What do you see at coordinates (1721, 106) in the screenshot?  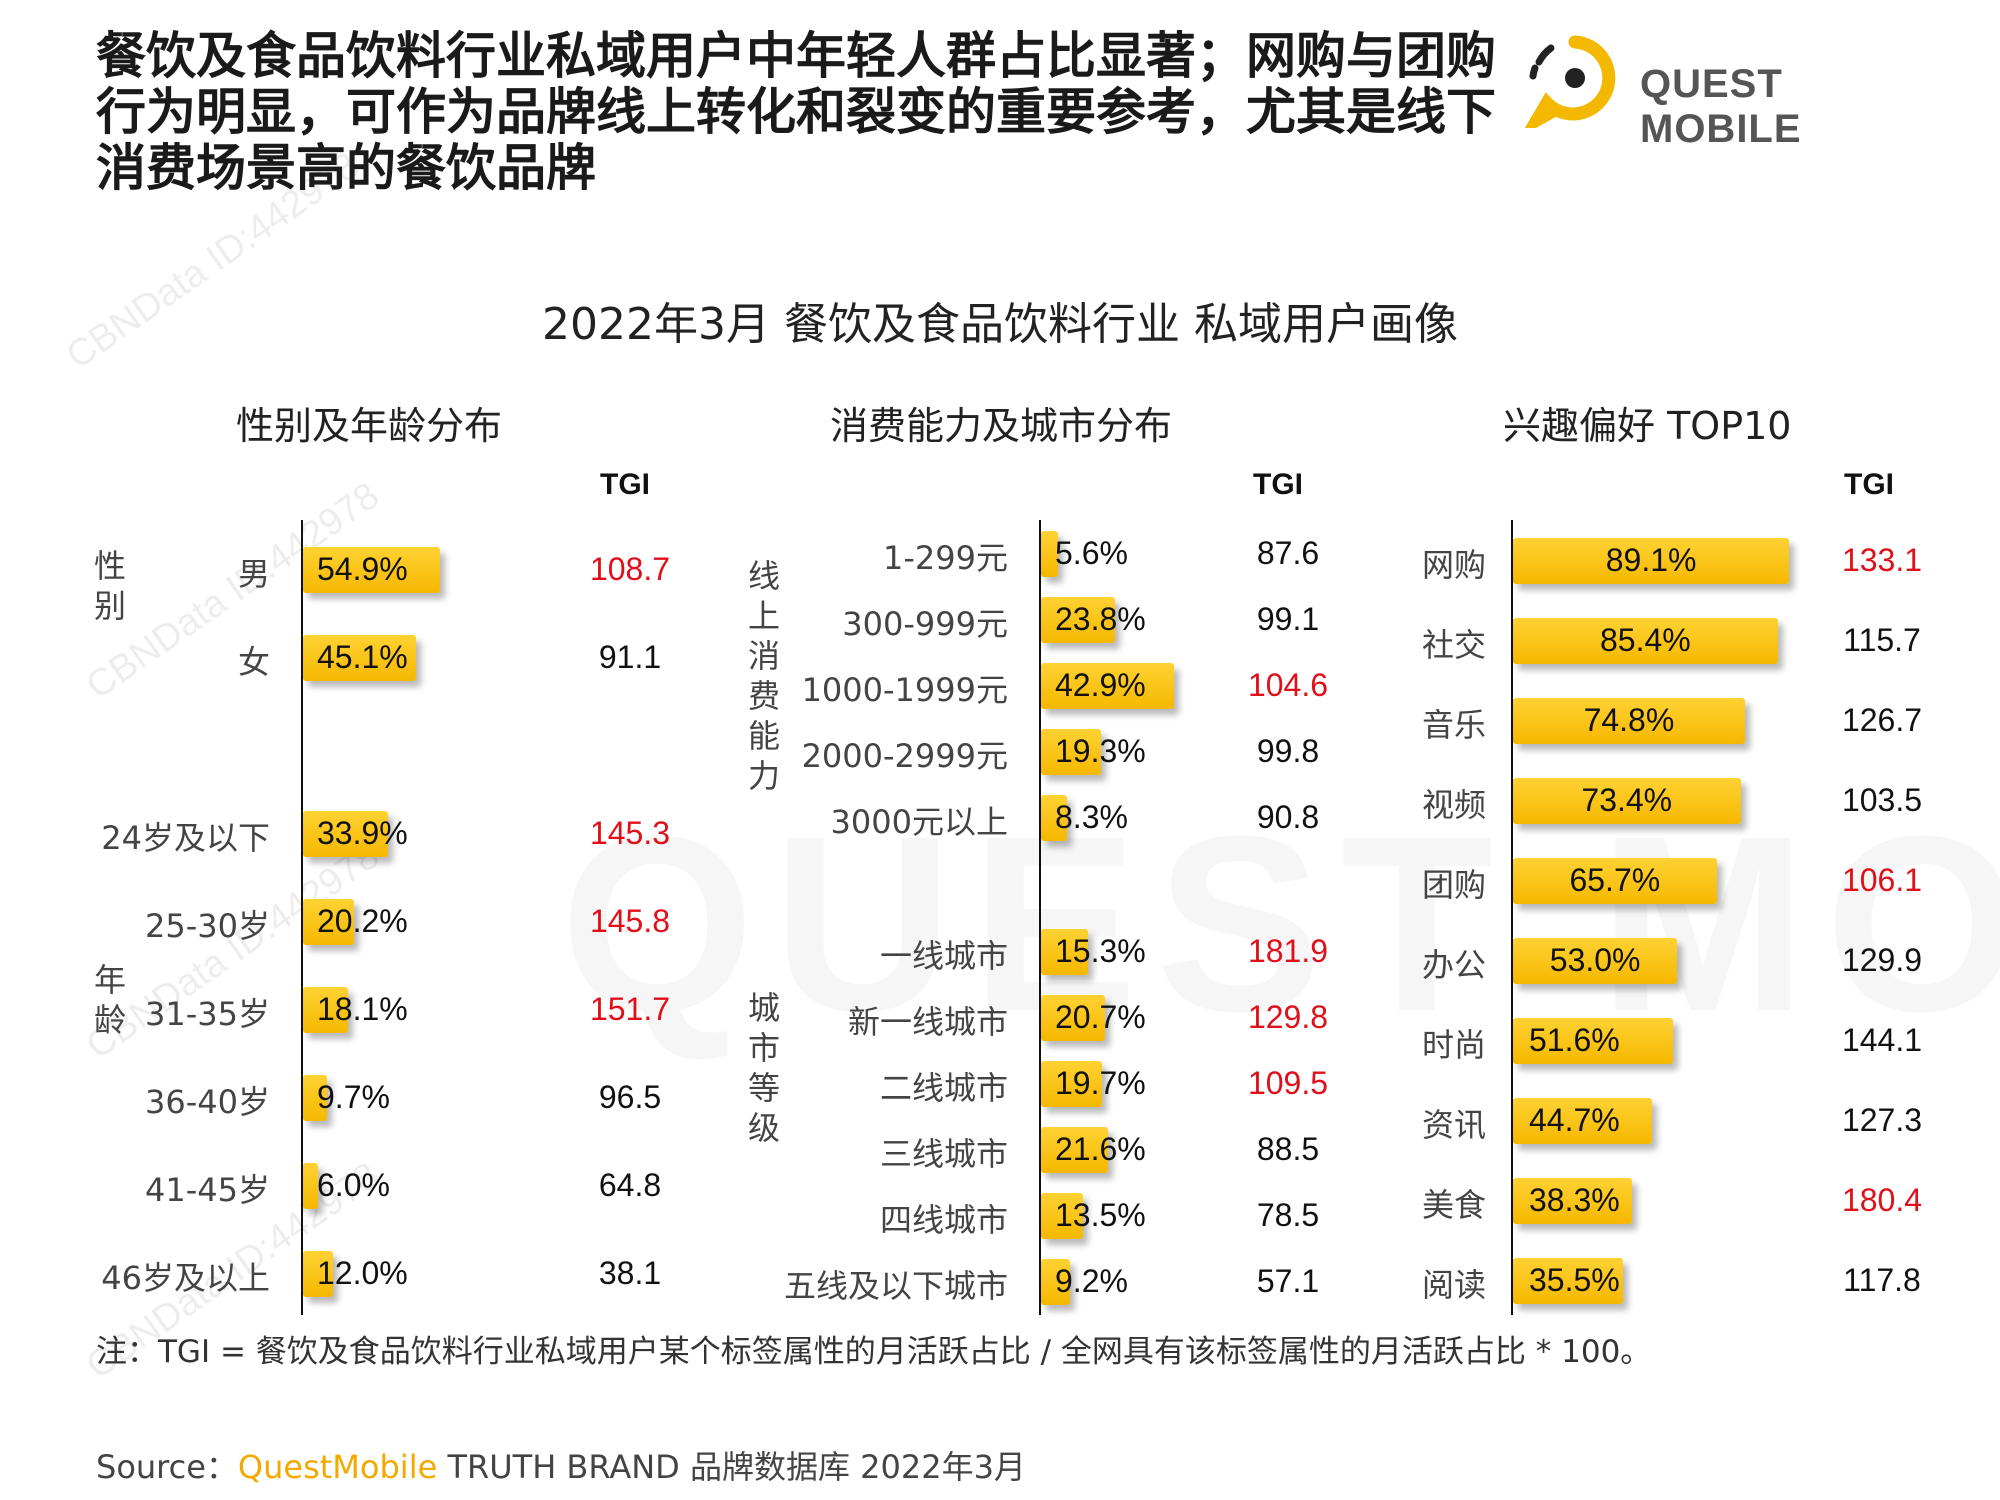 I see `logo-text: QUEST MOBILE` at bounding box center [1721, 106].